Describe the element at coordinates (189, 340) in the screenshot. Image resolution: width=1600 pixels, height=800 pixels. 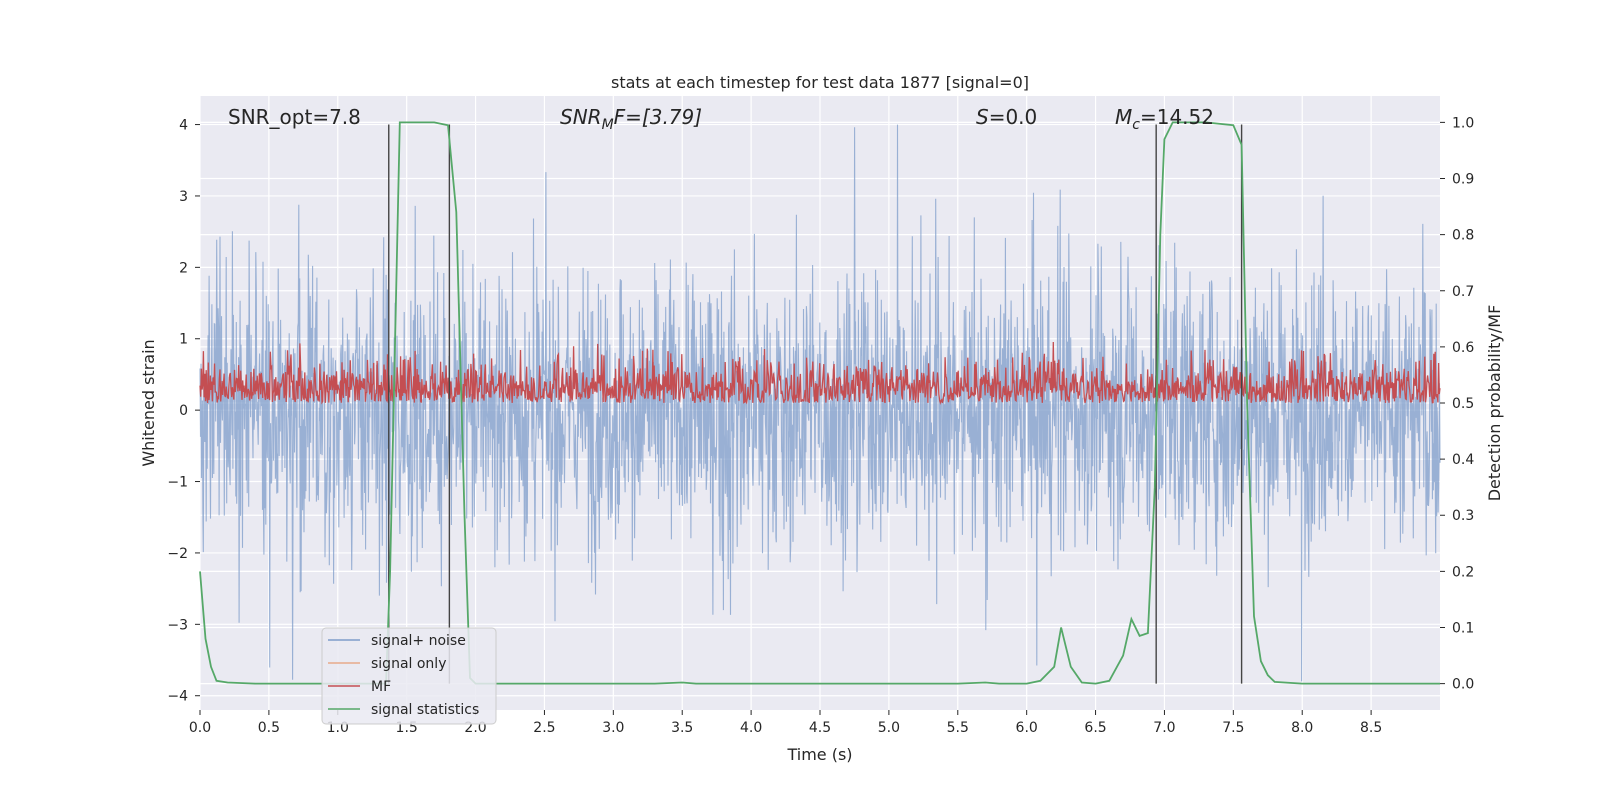
I see `y-tick: 1` at that location.